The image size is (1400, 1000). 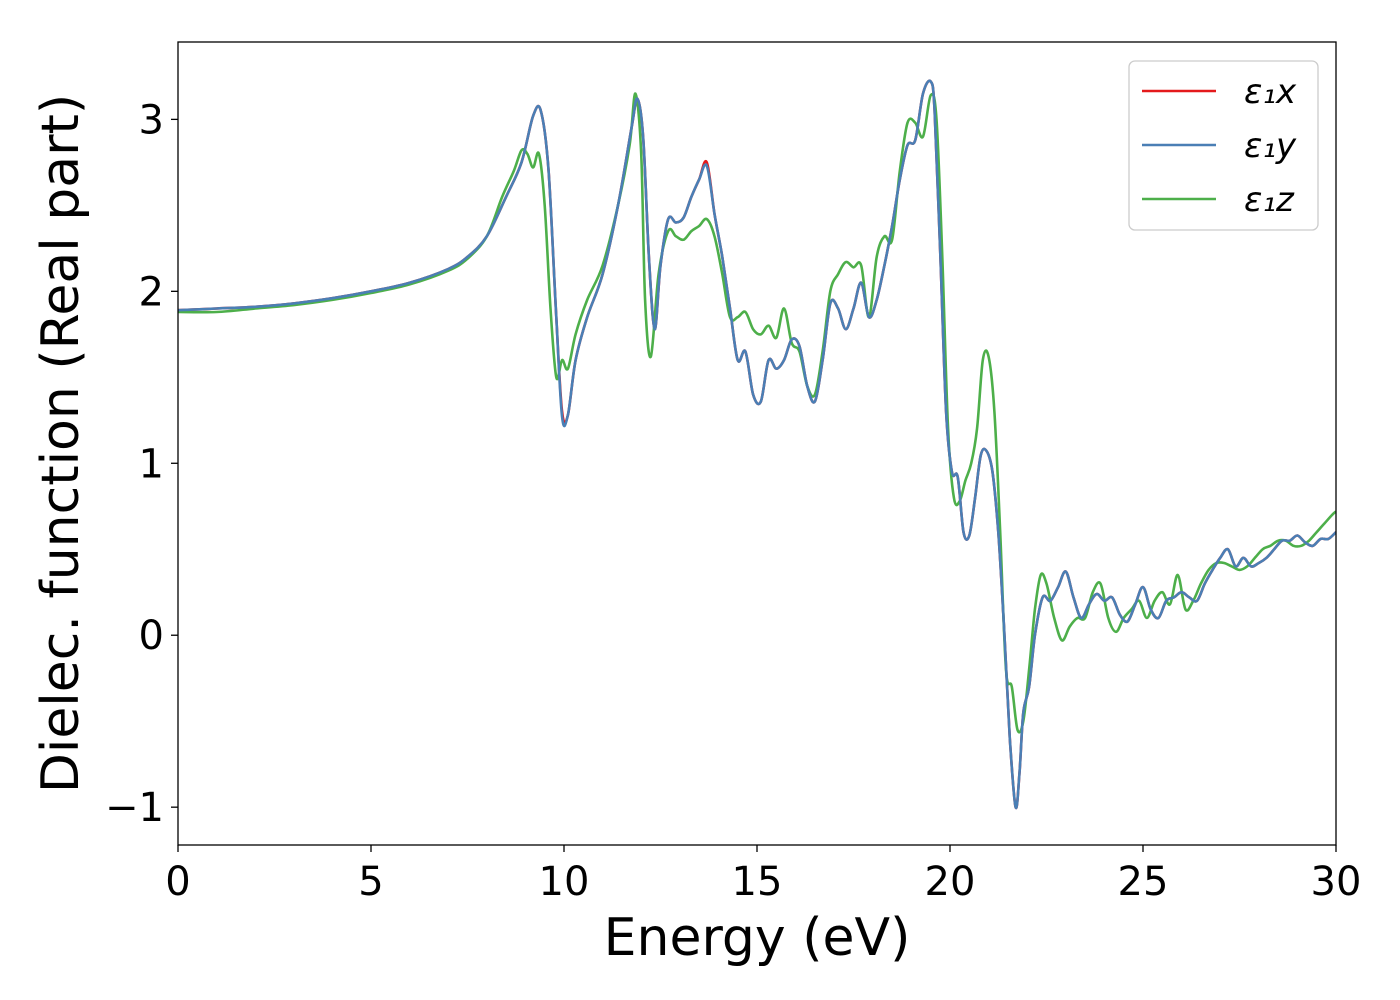 What do you see at coordinates (1270, 146) in the screenshot?
I see `legend-label: ε₁y` at bounding box center [1270, 146].